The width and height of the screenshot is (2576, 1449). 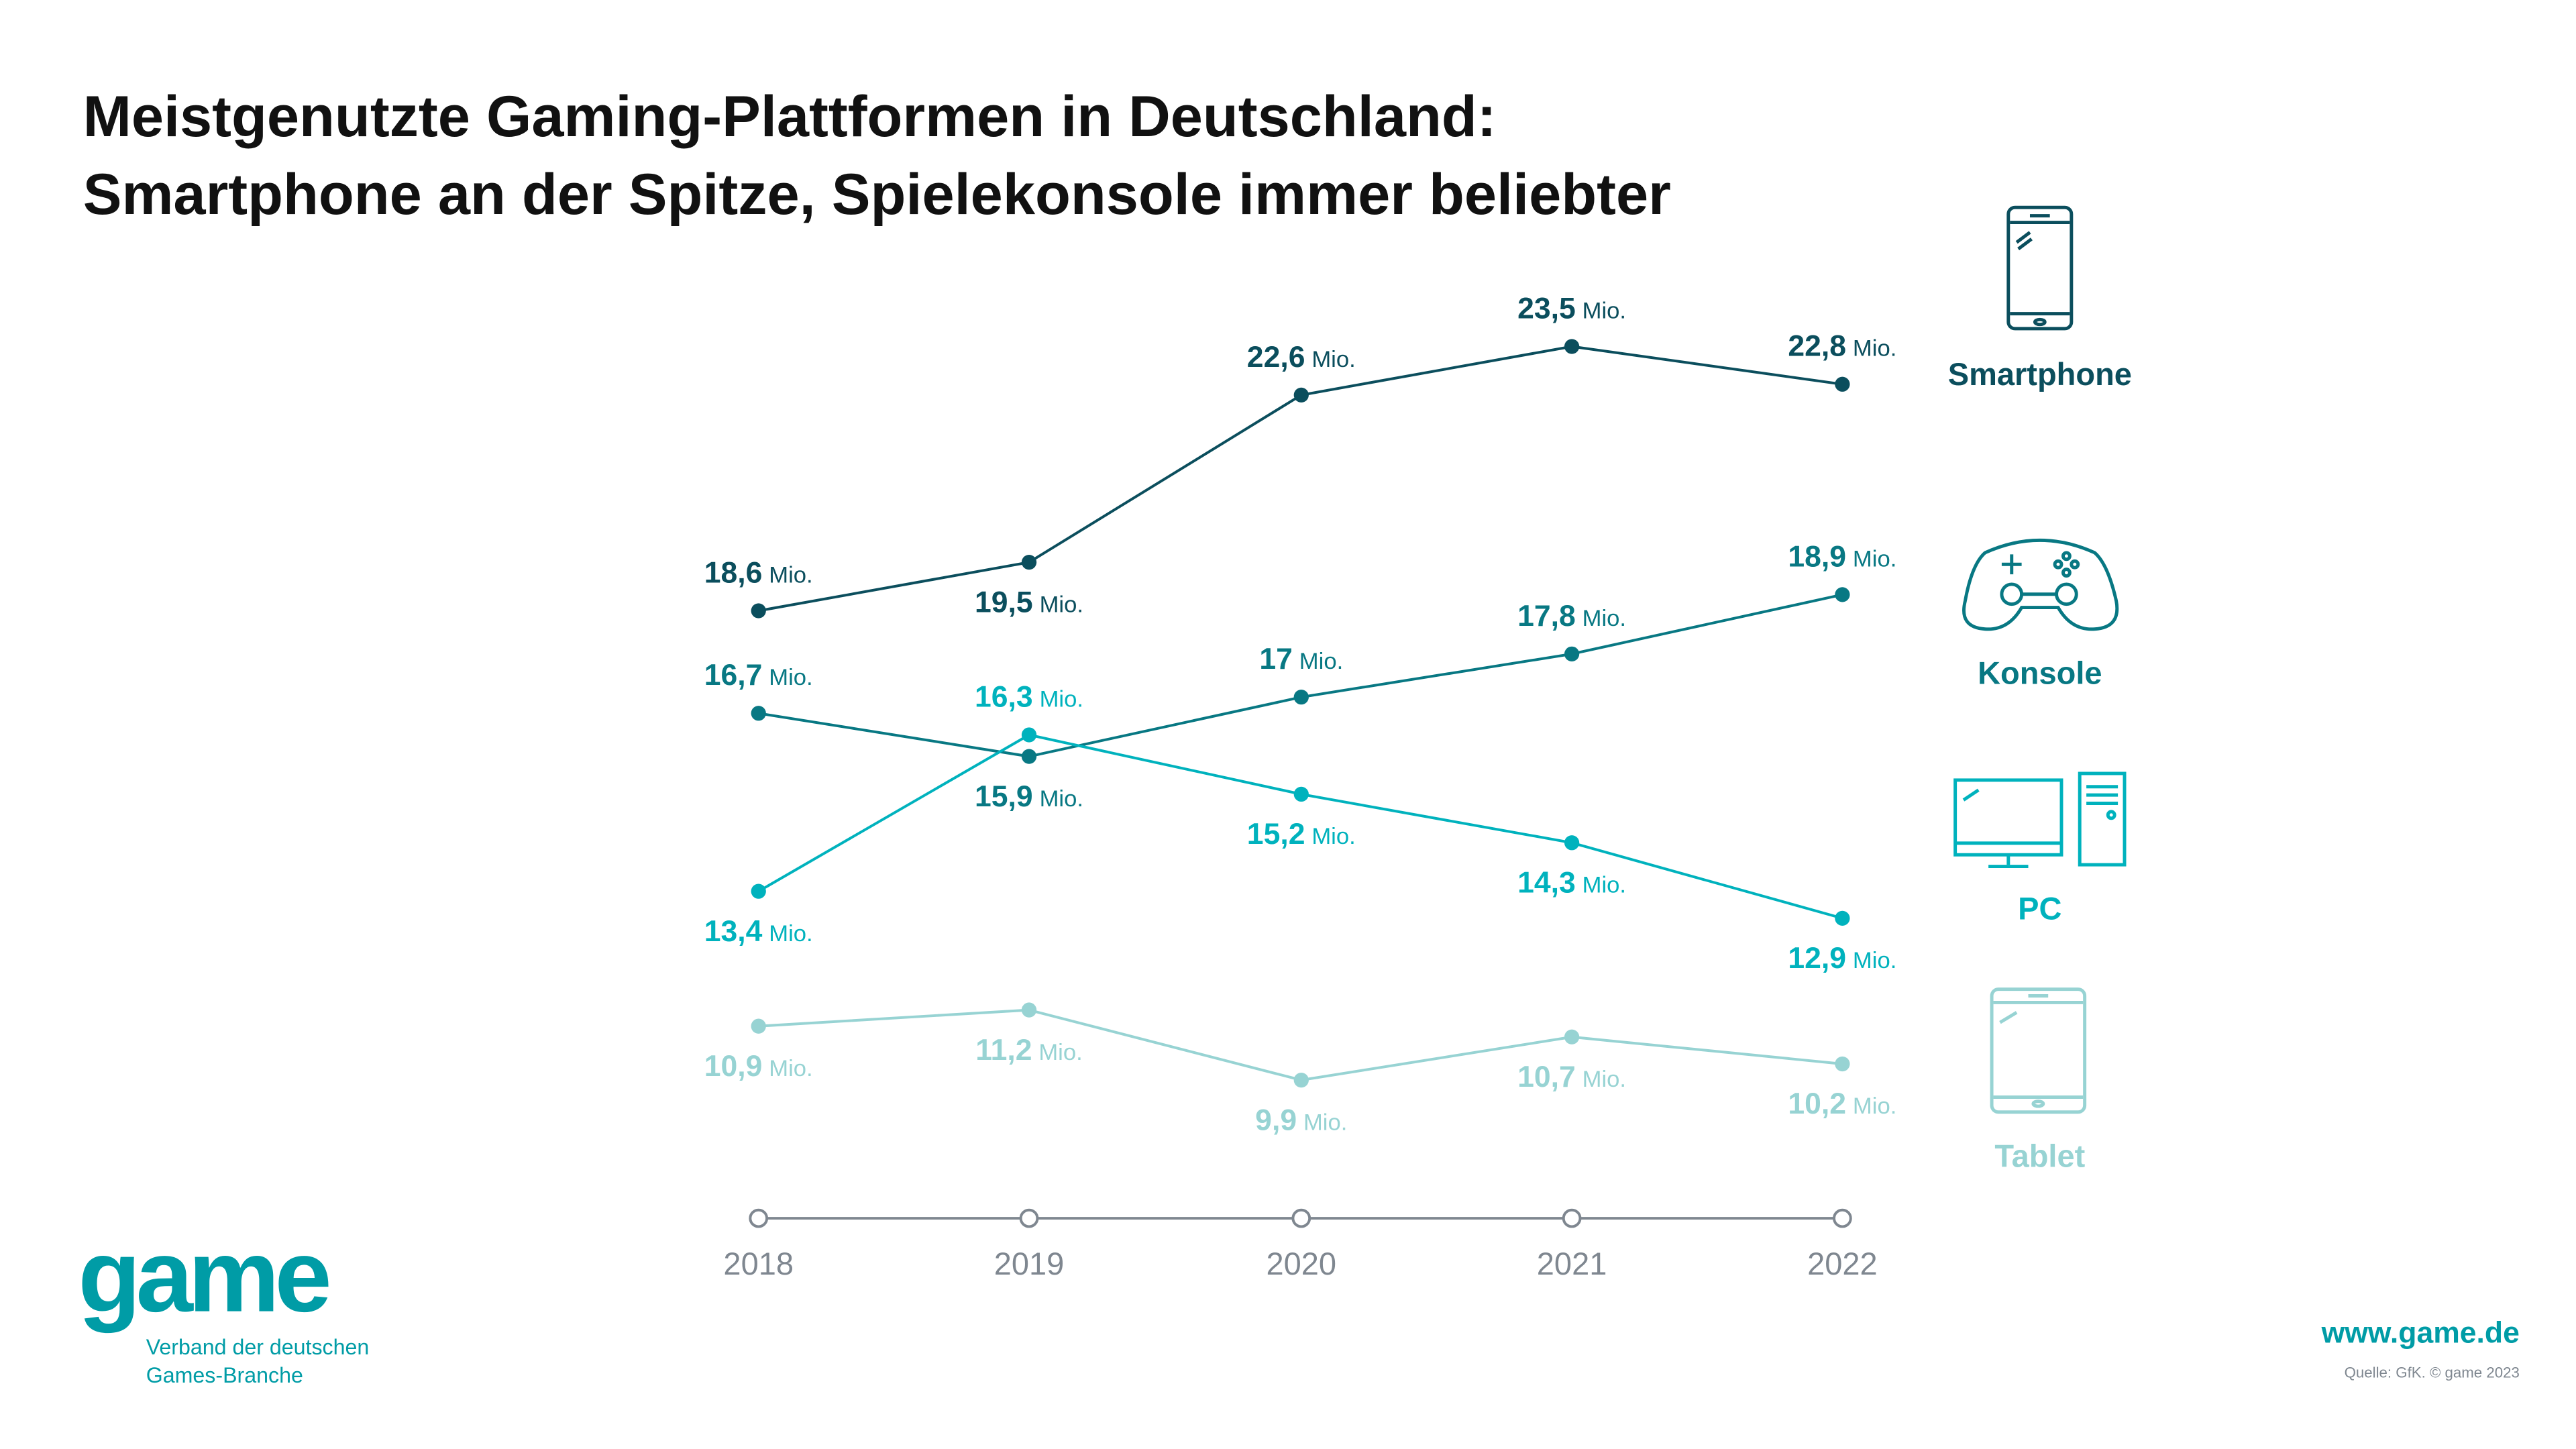 I want to click on desktop-pc-icon, so click(x=2040, y=820).